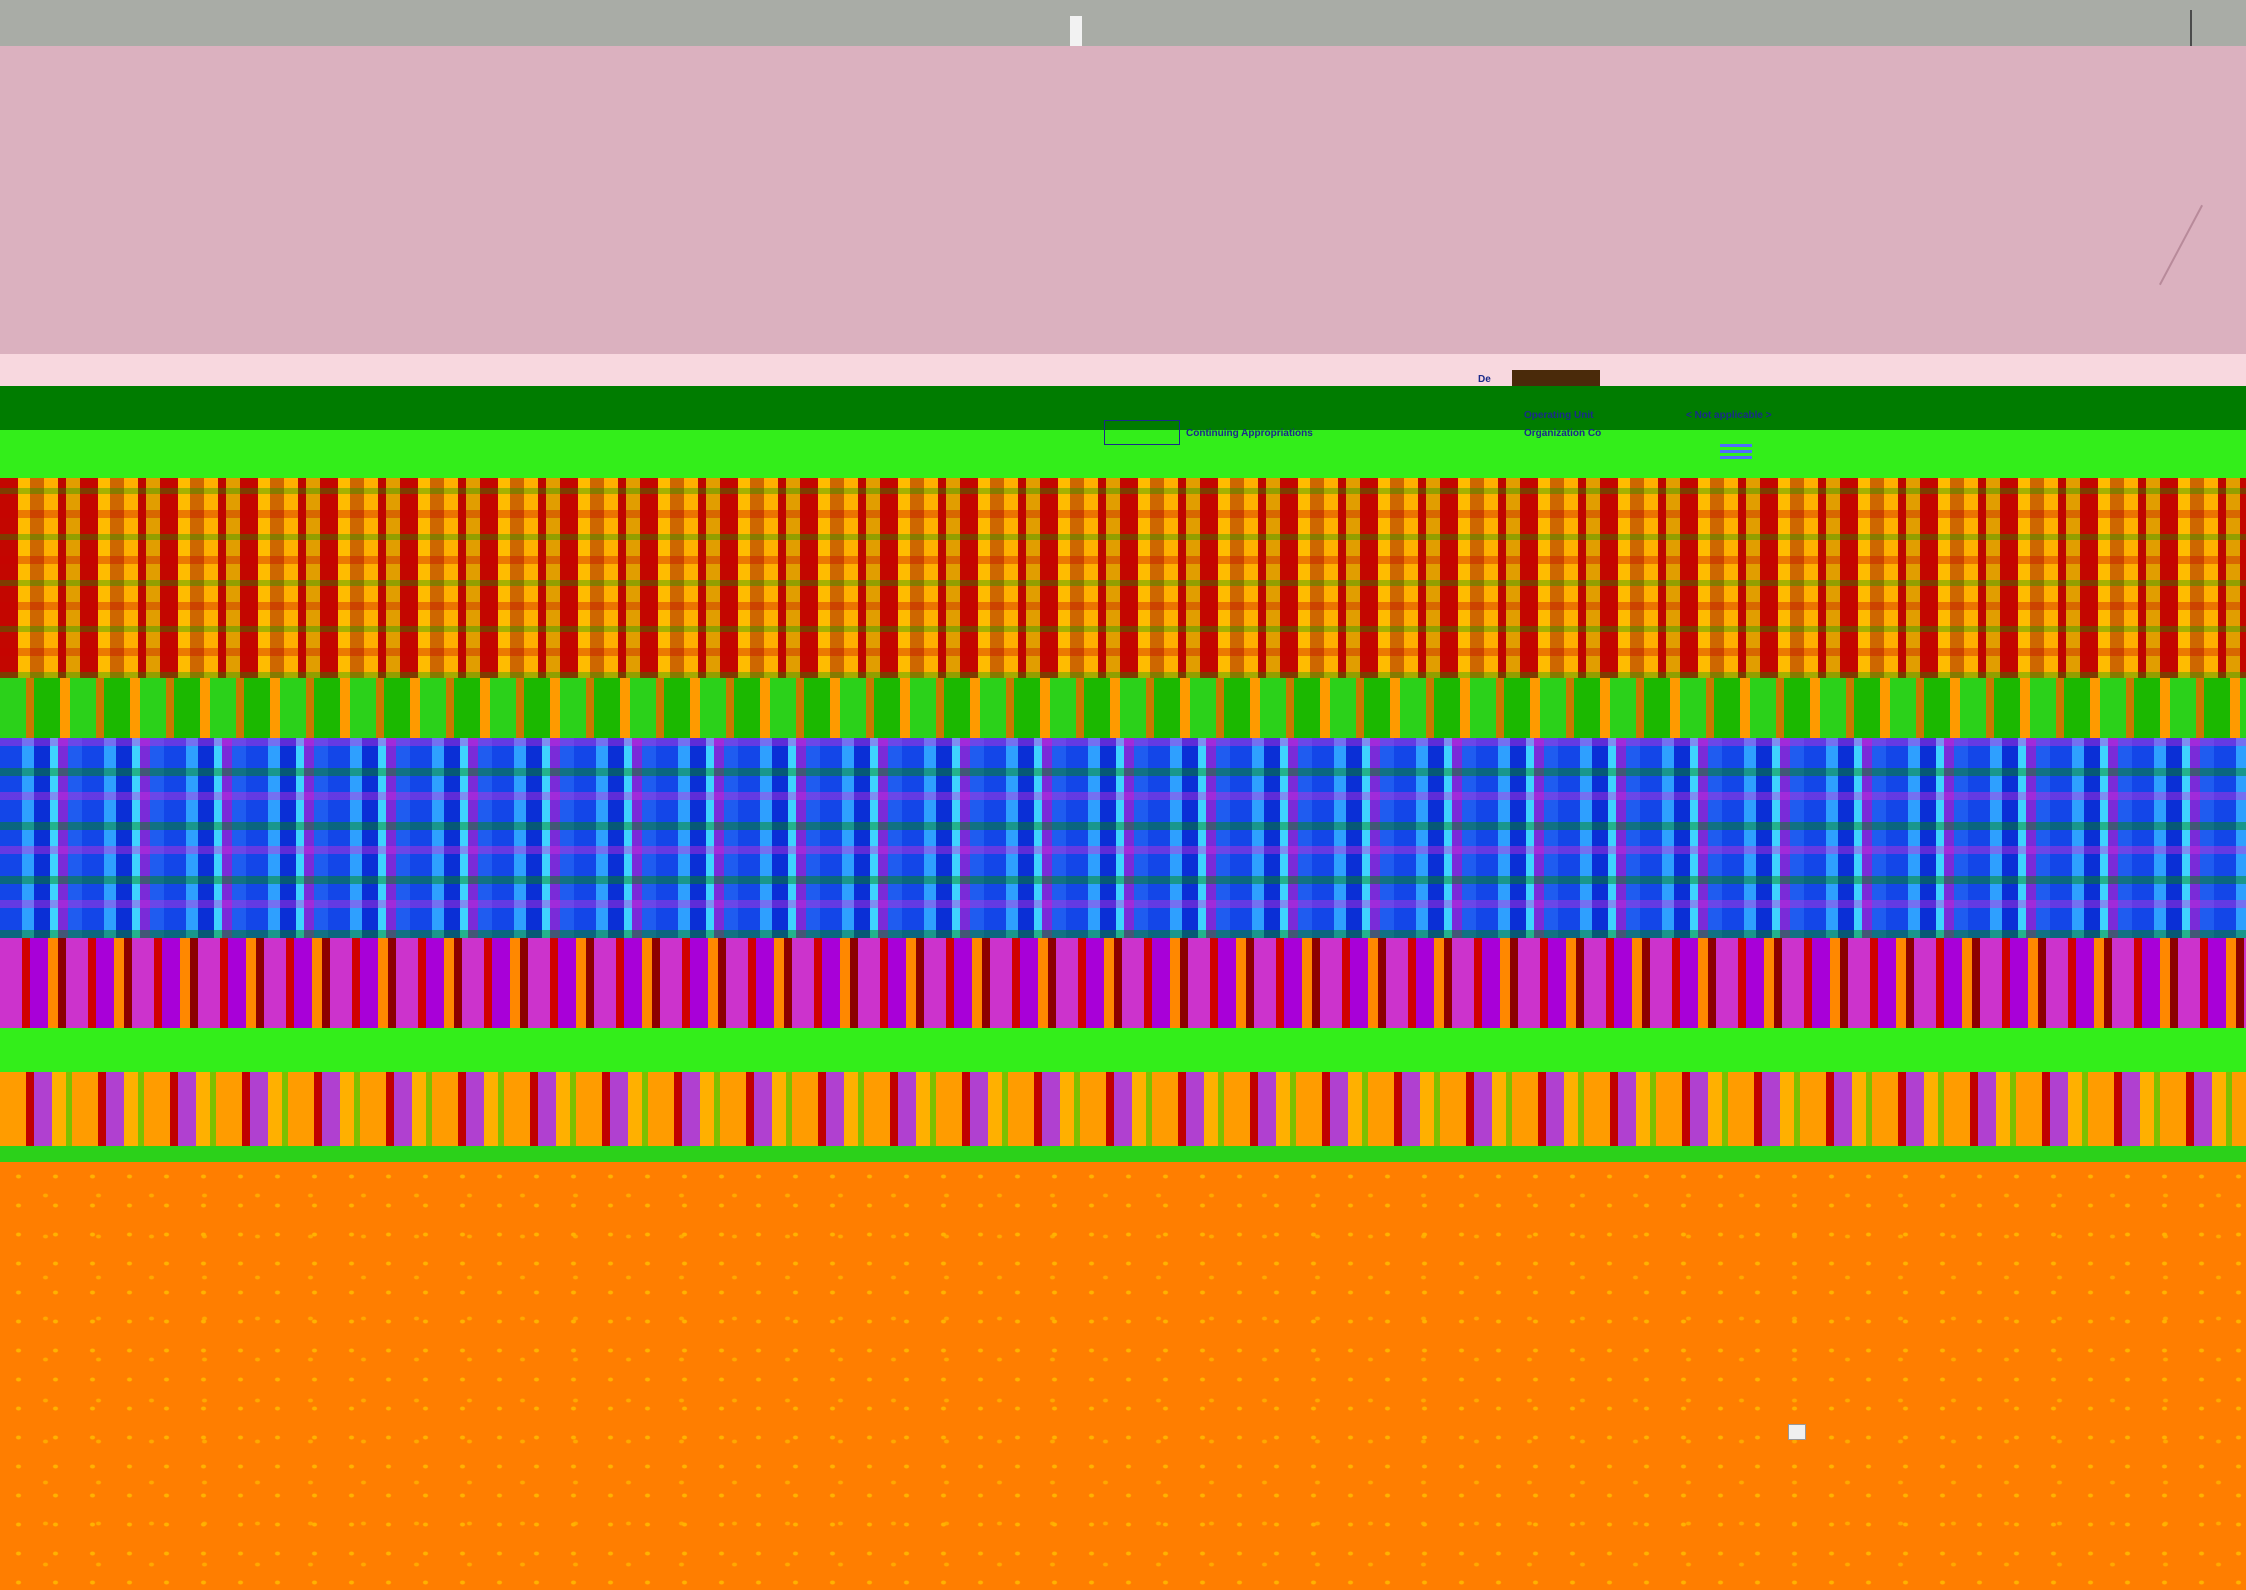 This screenshot has height=1590, width=2246. What do you see at coordinates (1249, 433) in the screenshot?
I see `continuing-appropriations-label: Continuing Appropriations` at bounding box center [1249, 433].